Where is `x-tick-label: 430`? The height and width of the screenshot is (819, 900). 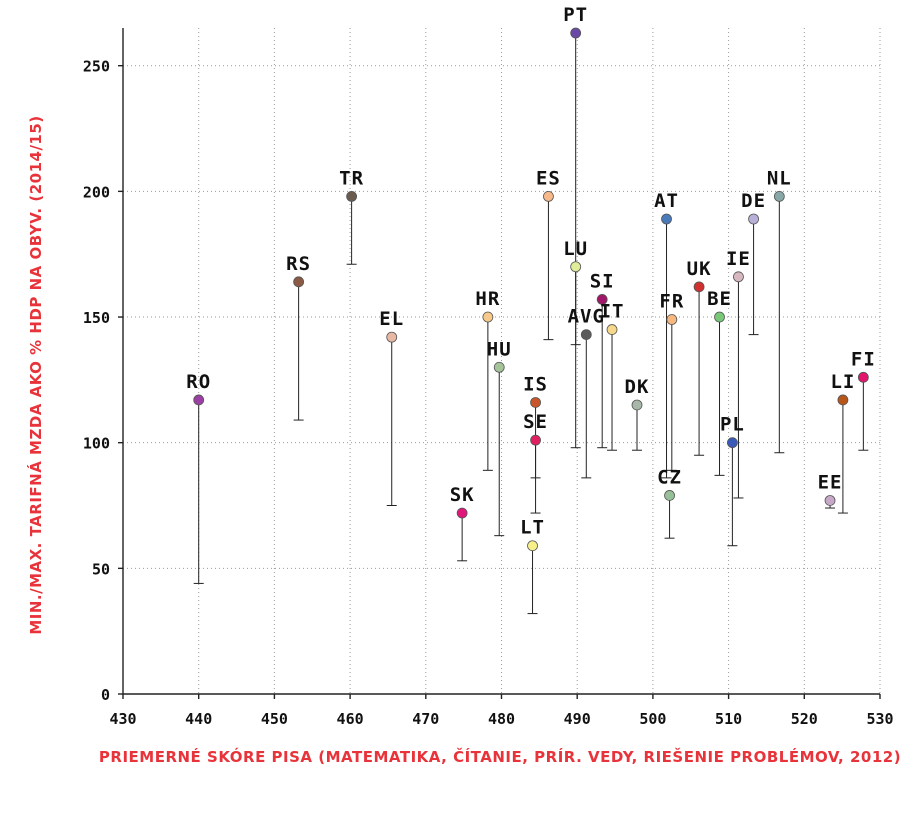
x-tick-label: 430 is located at coordinates (122, 719).